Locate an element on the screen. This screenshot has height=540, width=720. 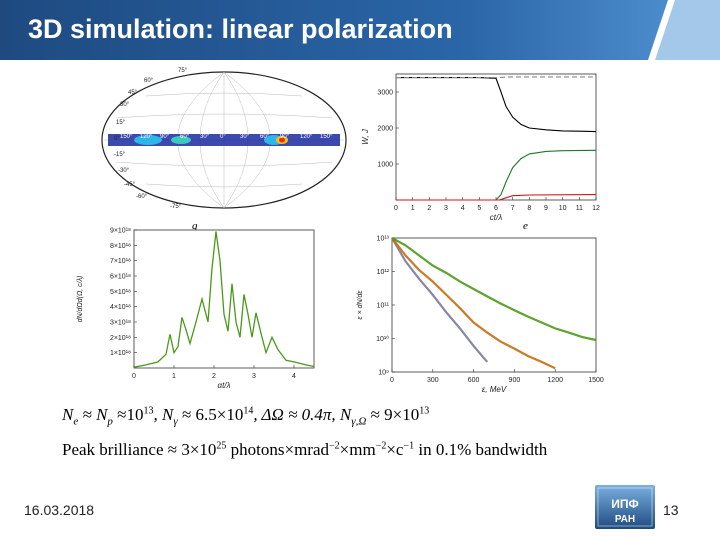
y-tick-label: 6×10¹⁸ is located at coordinates (120, 277).